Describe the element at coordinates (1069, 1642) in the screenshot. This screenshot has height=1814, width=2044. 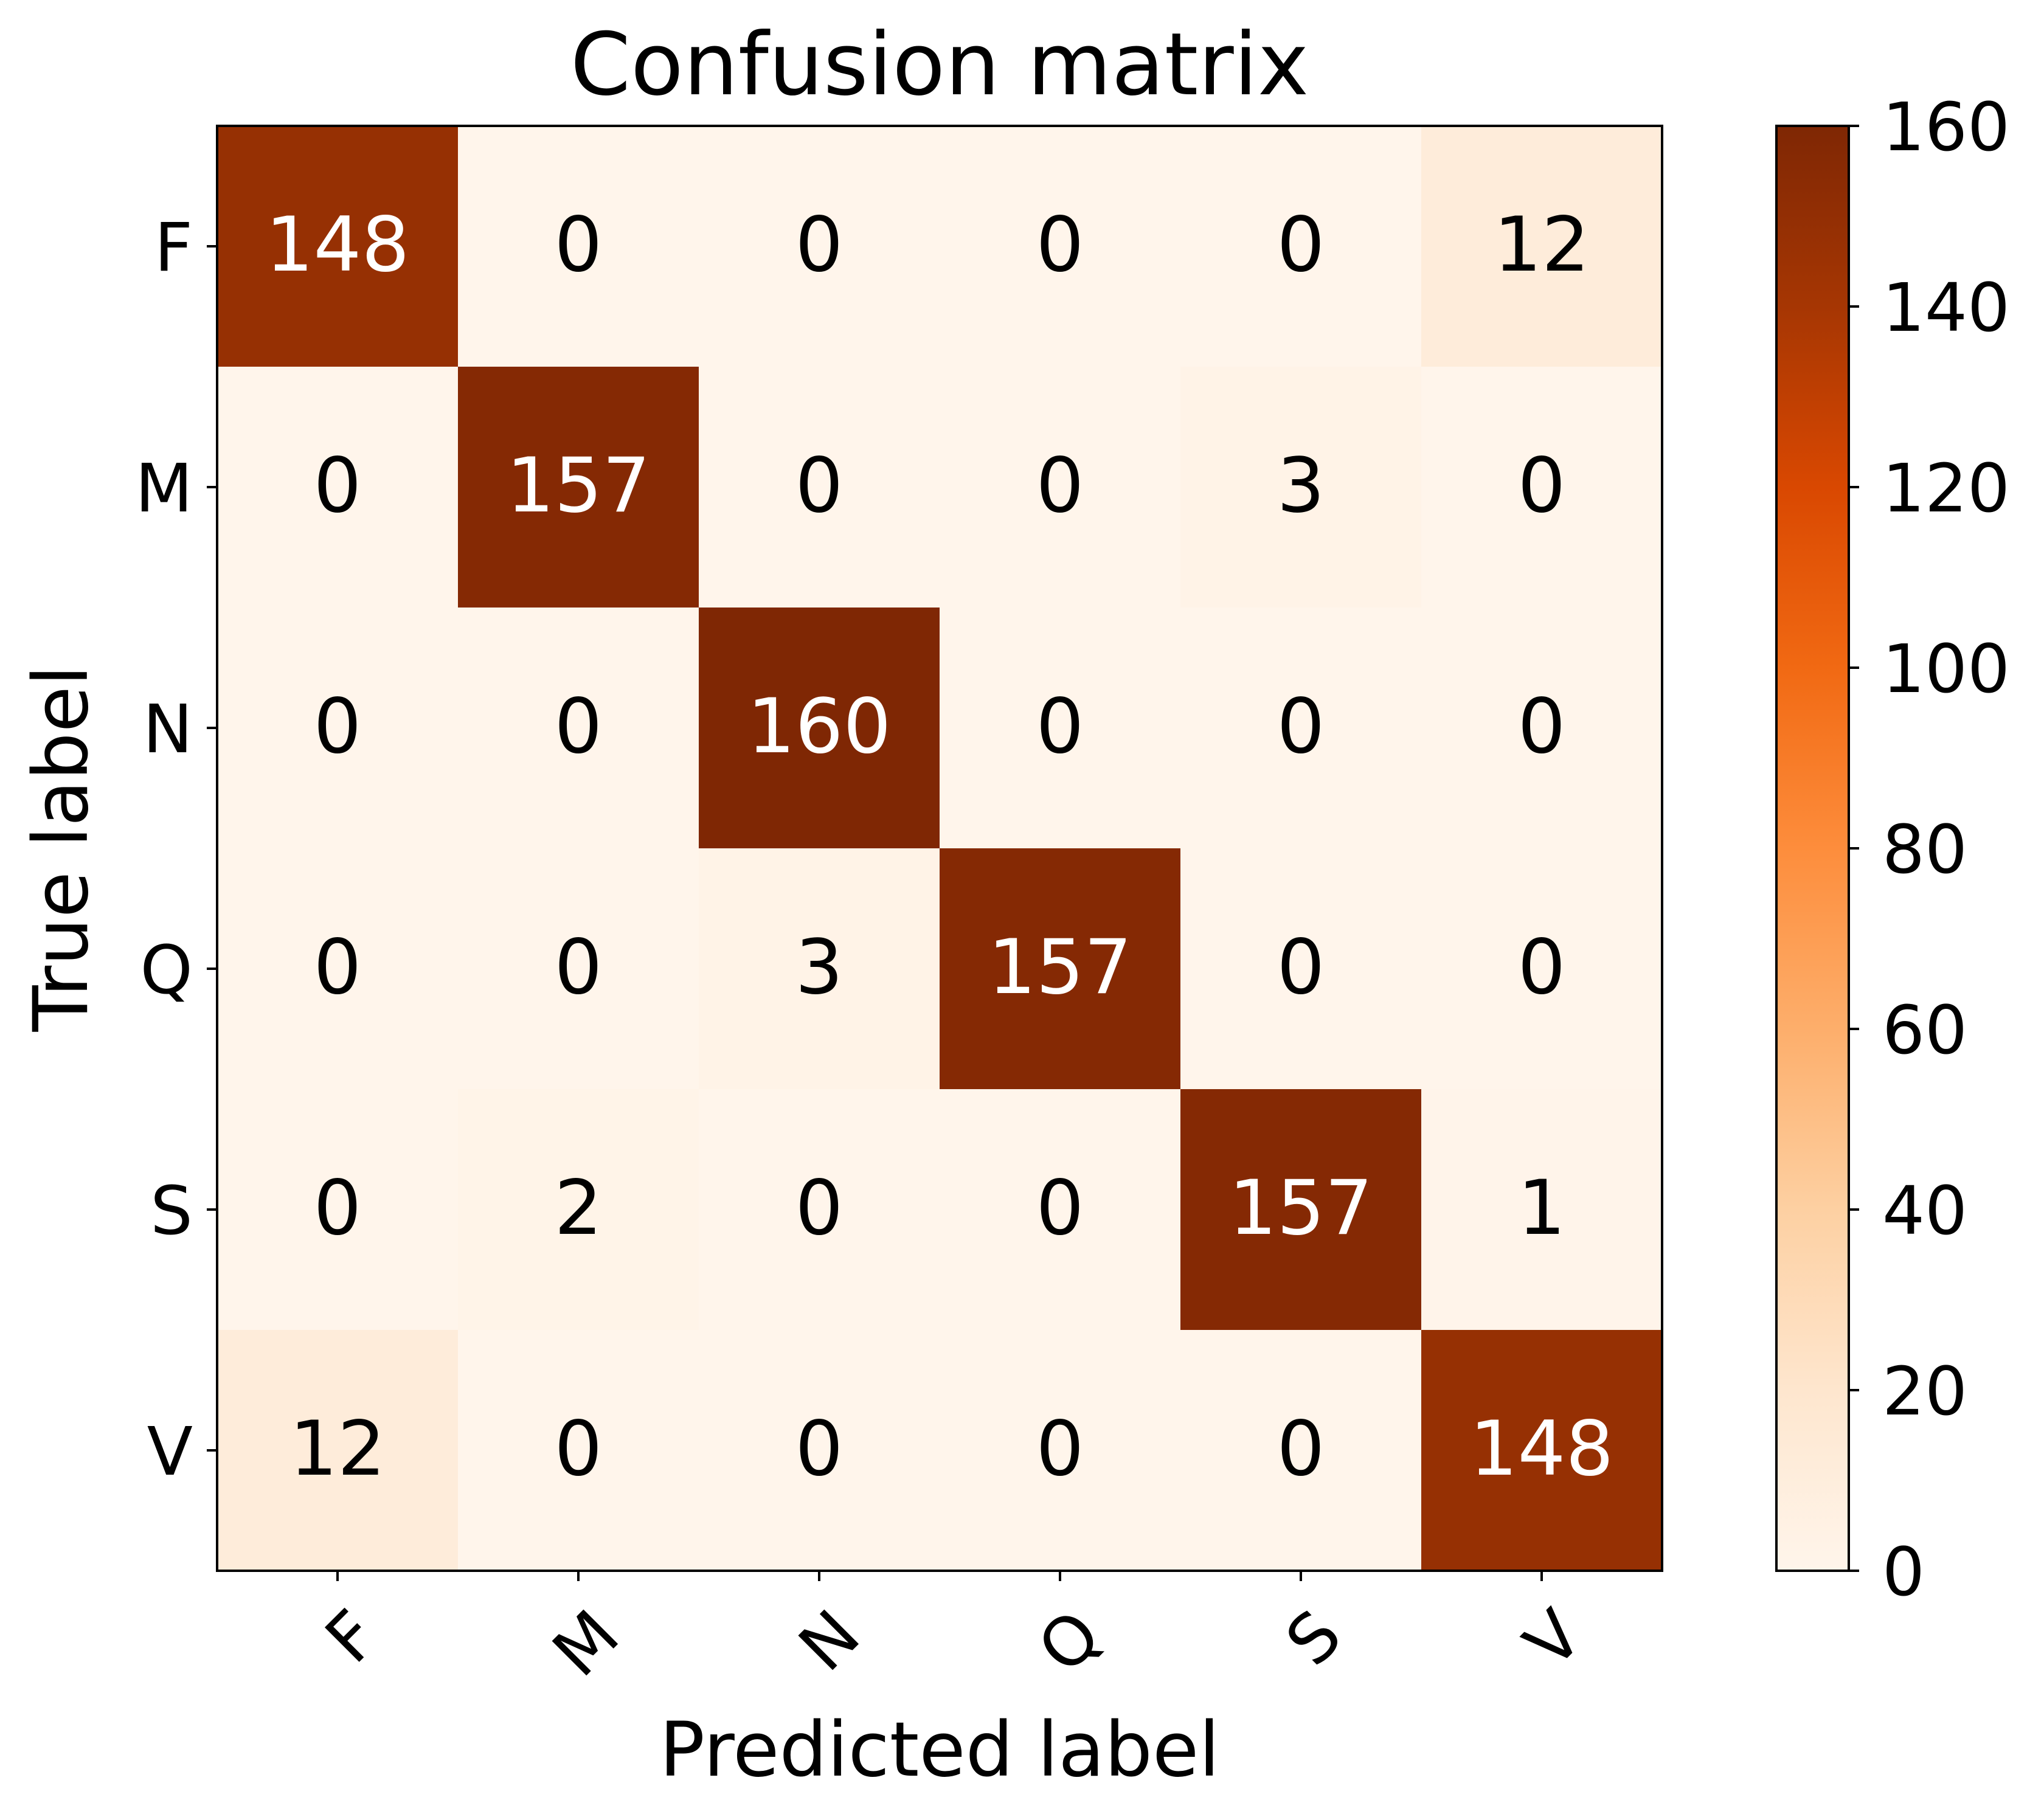
I see `x-tick-label: Q` at that location.